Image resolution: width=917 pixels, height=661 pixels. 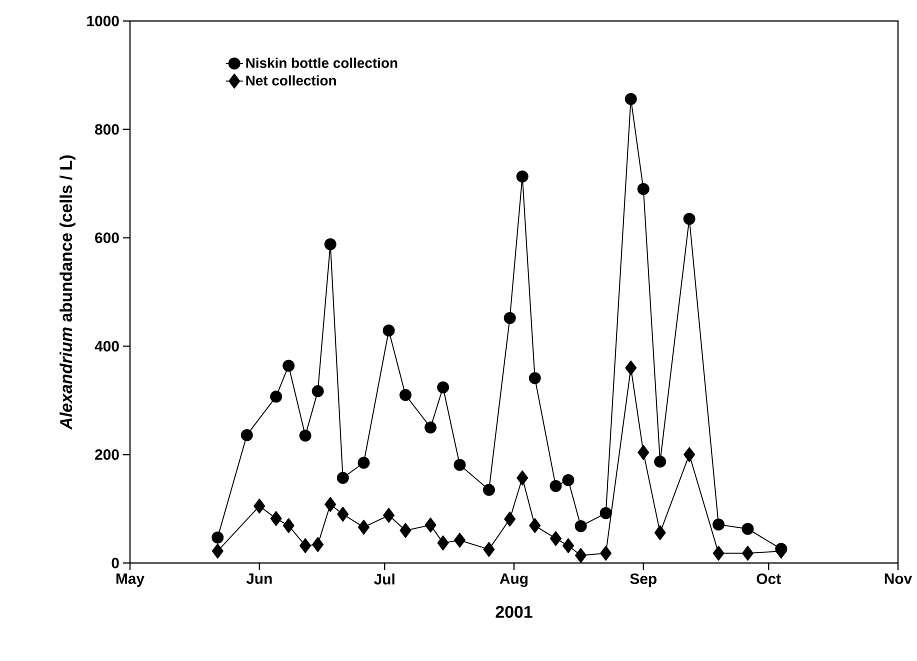 I want to click on x-tick-label: Aug, so click(x=514, y=580).